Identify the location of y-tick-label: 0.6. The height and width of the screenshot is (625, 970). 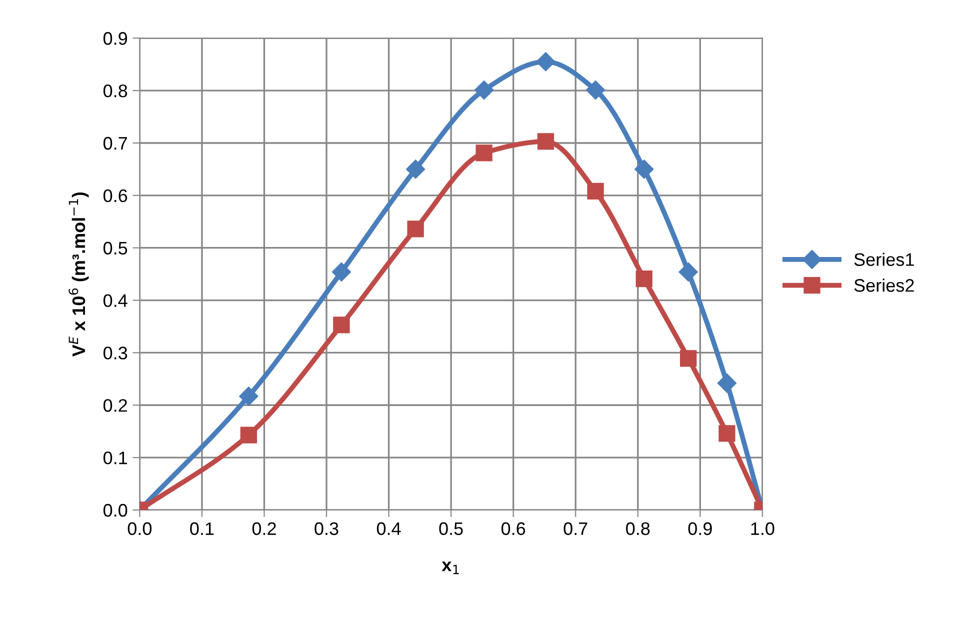
(115, 195).